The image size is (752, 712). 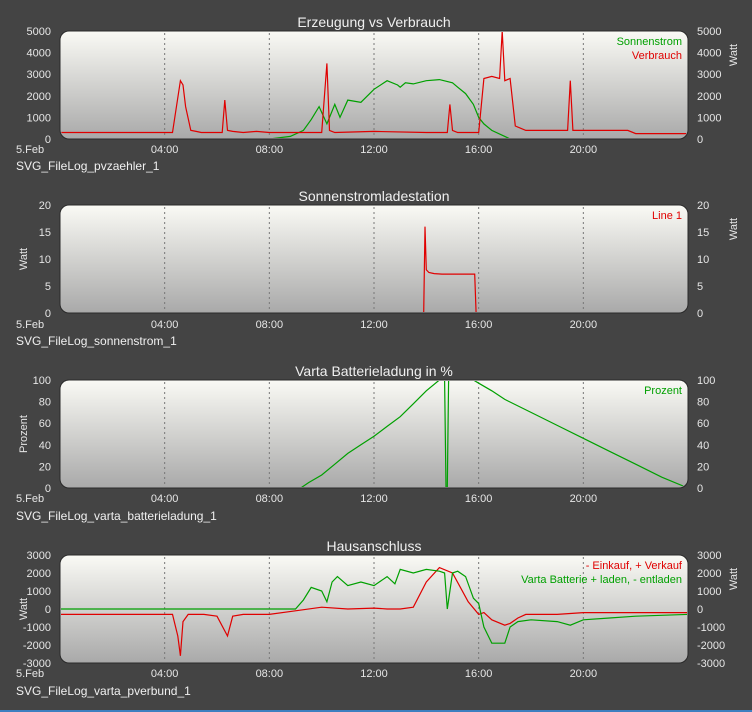 I want to click on y-tick-label-right: 15, so click(x=703, y=233).